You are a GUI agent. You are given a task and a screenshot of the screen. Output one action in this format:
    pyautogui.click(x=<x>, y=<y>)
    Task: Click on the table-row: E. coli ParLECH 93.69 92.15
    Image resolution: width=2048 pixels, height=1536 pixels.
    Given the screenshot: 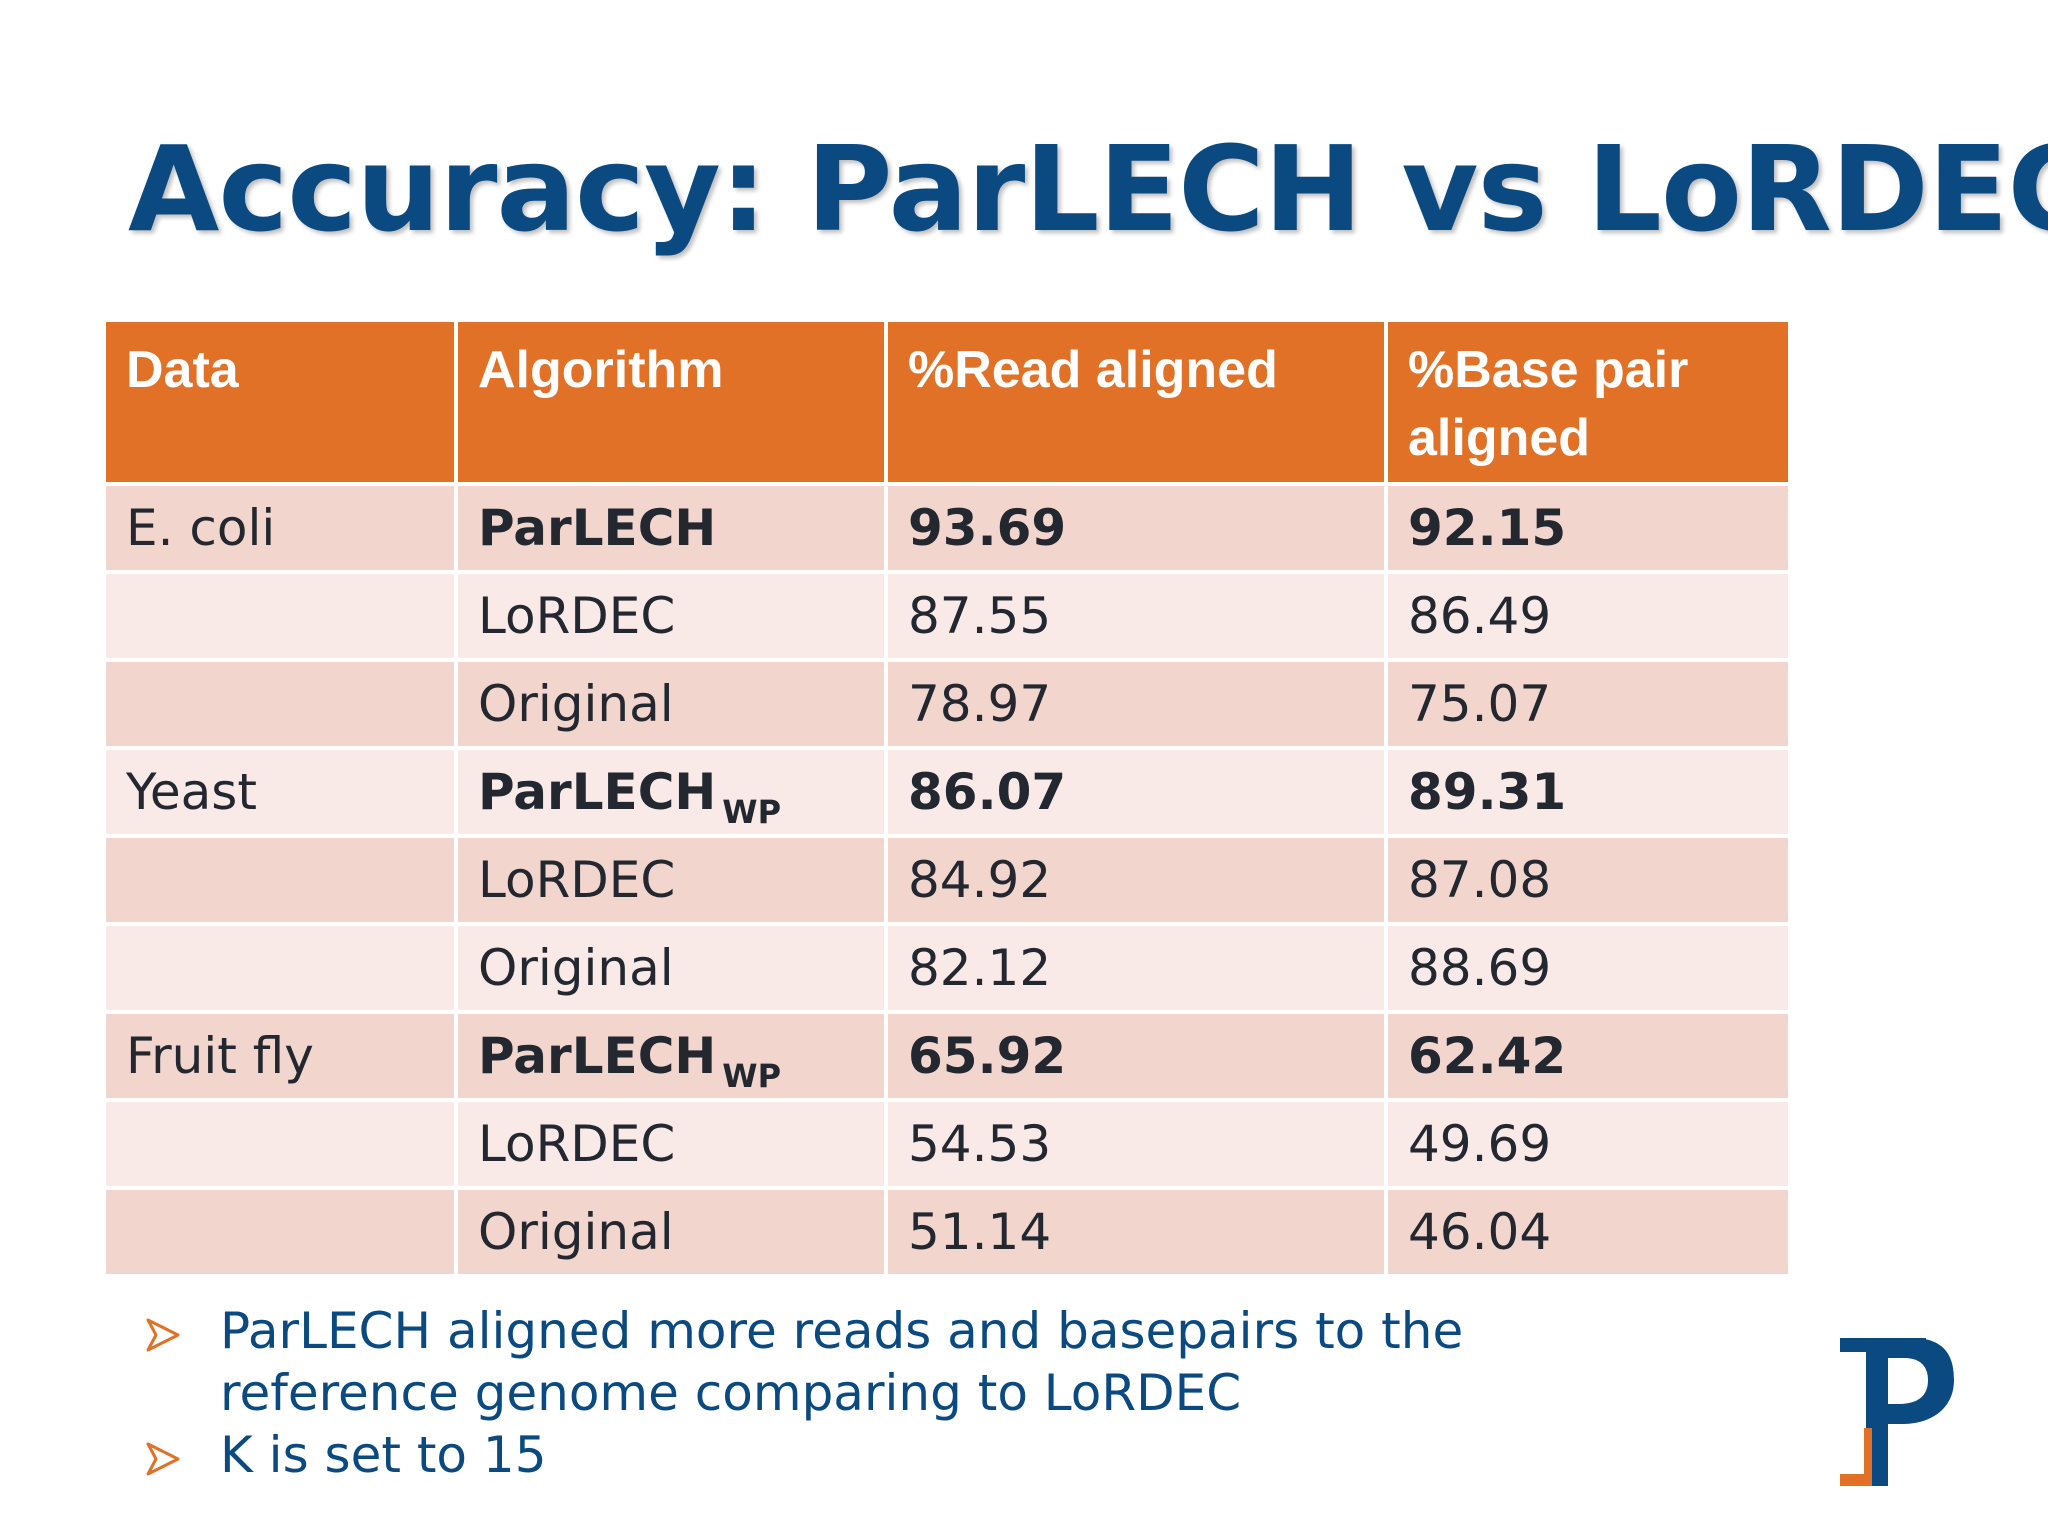 What is the action you would take?
    pyautogui.click(x=947, y=528)
    